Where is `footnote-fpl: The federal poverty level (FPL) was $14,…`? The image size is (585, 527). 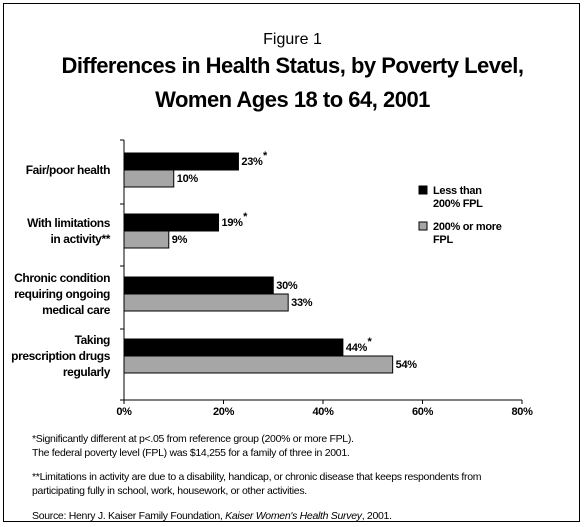
footnote-fpl: The federal poverty level (FPL) was $14,… is located at coordinates (191, 453).